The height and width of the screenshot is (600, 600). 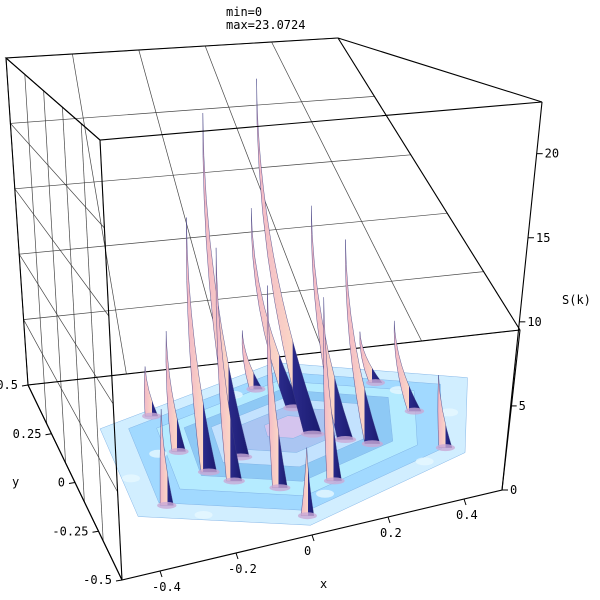 What do you see at coordinates (552, 154) in the screenshot?
I see `z-tick-label: 20` at bounding box center [552, 154].